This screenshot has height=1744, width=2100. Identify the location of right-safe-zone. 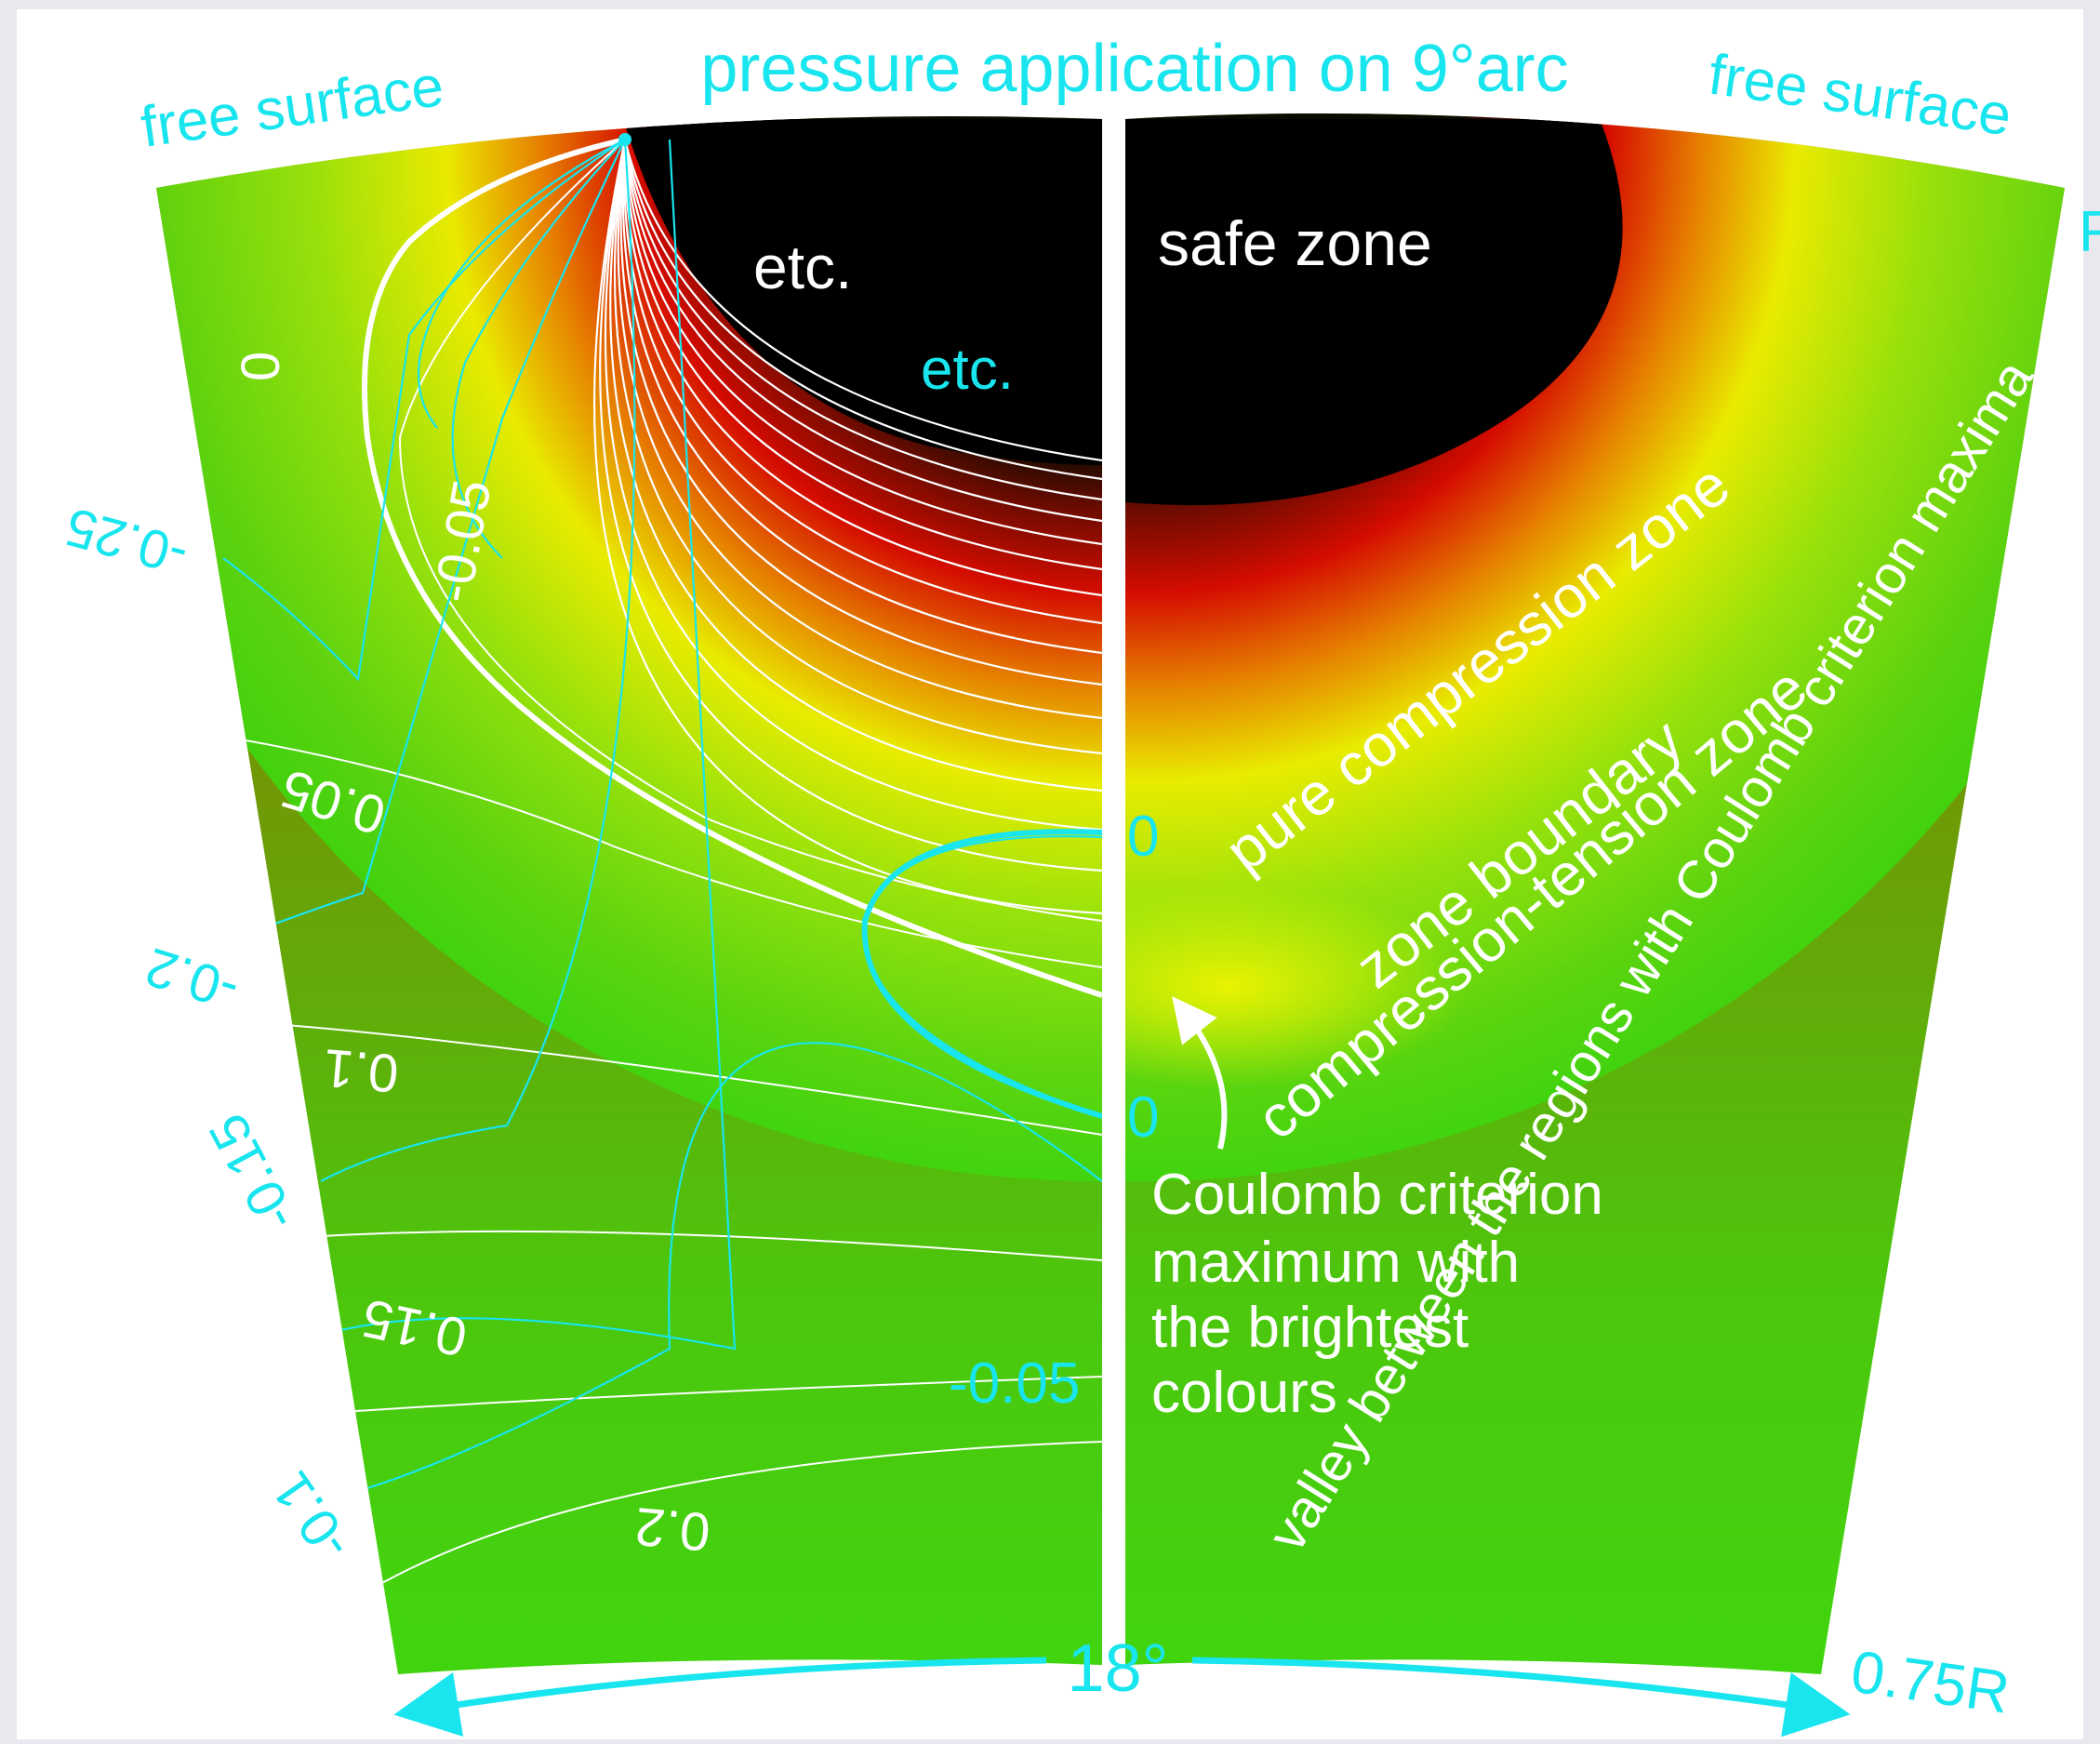
(1374, 313).